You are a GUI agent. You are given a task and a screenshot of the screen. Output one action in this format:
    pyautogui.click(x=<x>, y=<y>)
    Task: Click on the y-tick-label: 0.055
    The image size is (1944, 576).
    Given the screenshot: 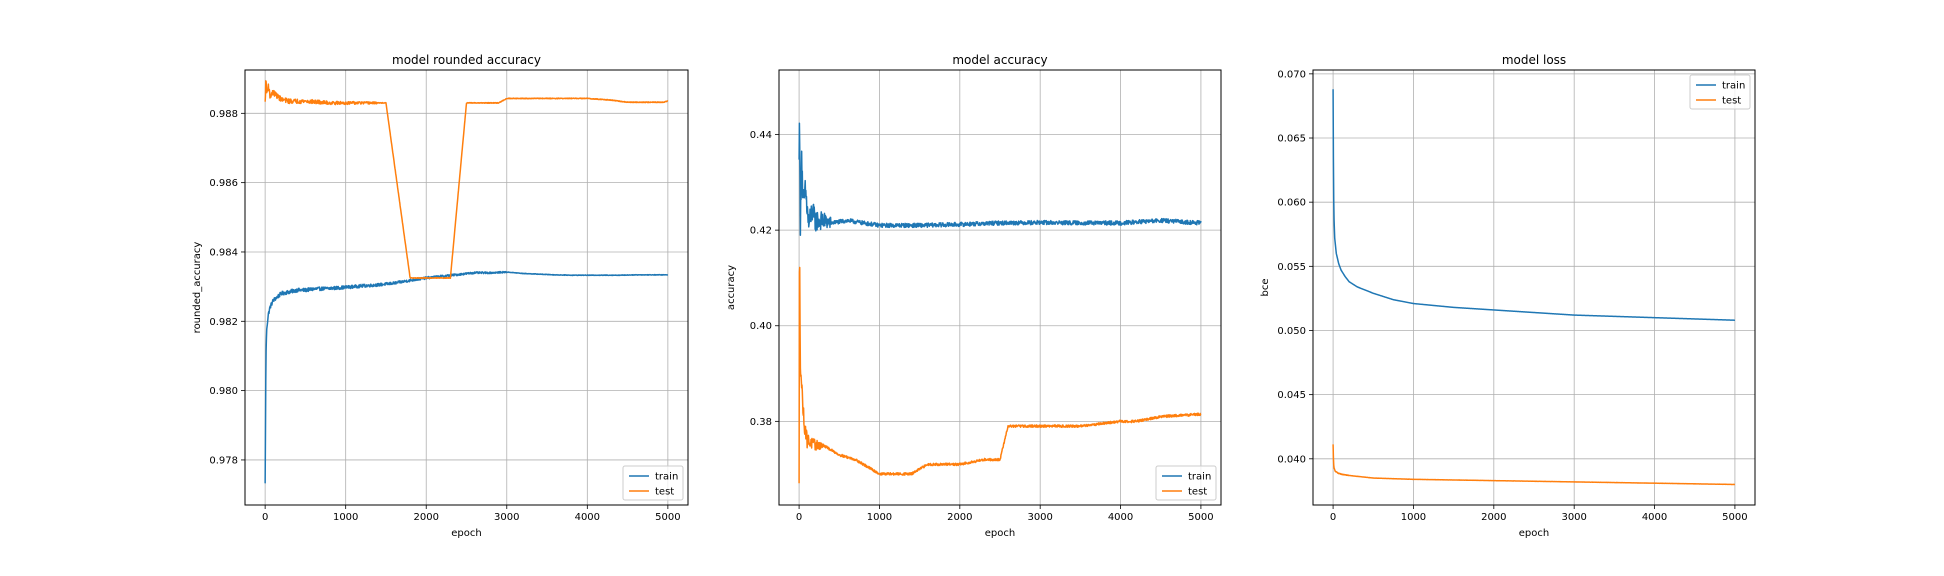 What is the action you would take?
    pyautogui.click(x=1291, y=267)
    